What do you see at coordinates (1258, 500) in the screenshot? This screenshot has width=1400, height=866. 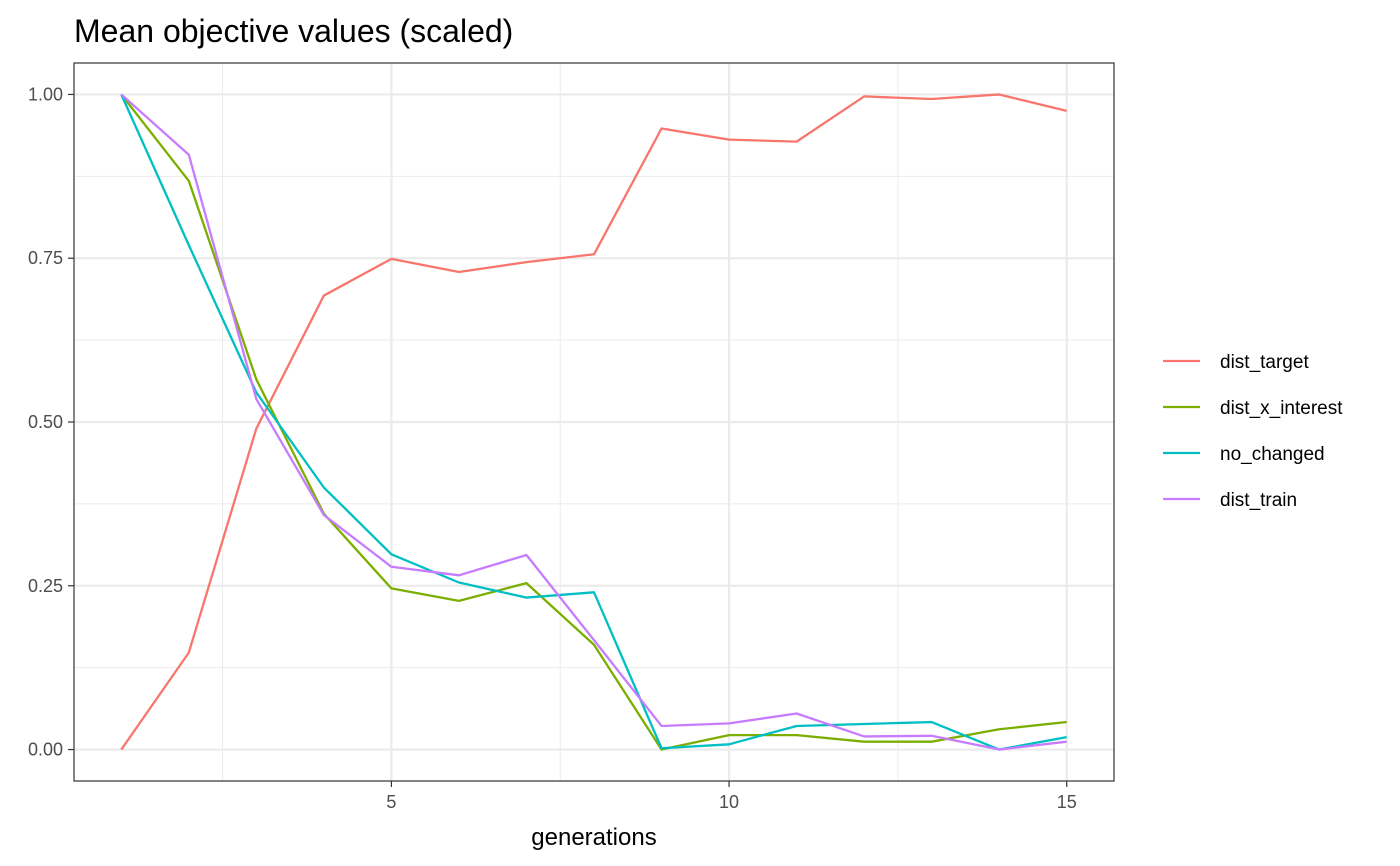 I see `legend-label-dist-train: dist_train` at bounding box center [1258, 500].